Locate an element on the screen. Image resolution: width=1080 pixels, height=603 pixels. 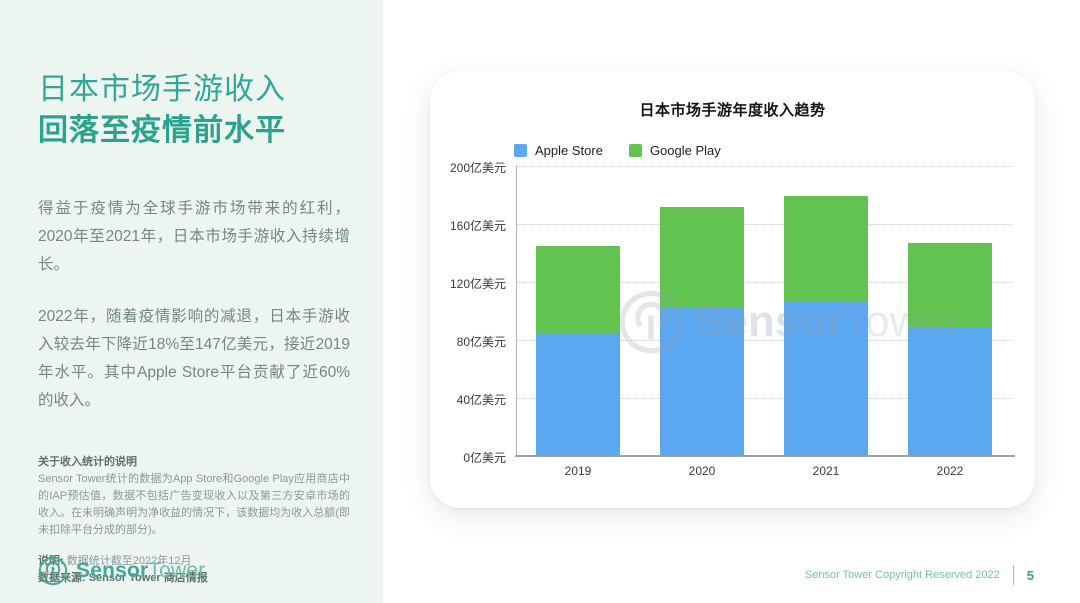
bar-2021-google-play is located at coordinates (826, 249).